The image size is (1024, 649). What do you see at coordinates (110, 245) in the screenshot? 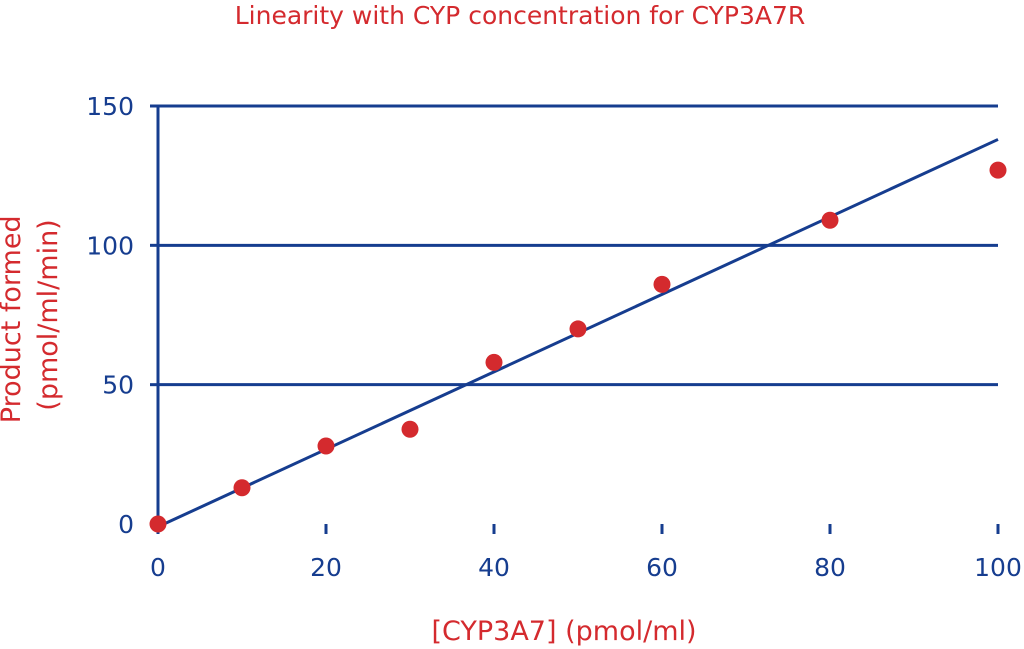
I see `y-tick-label-2: 100` at bounding box center [110, 245].